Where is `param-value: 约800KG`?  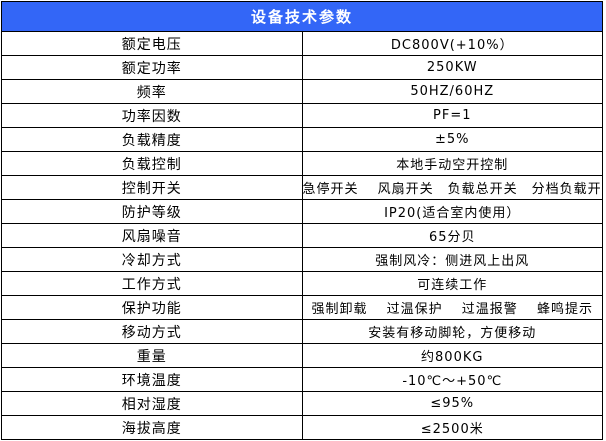
param-value: 约800KG is located at coordinates (452, 355).